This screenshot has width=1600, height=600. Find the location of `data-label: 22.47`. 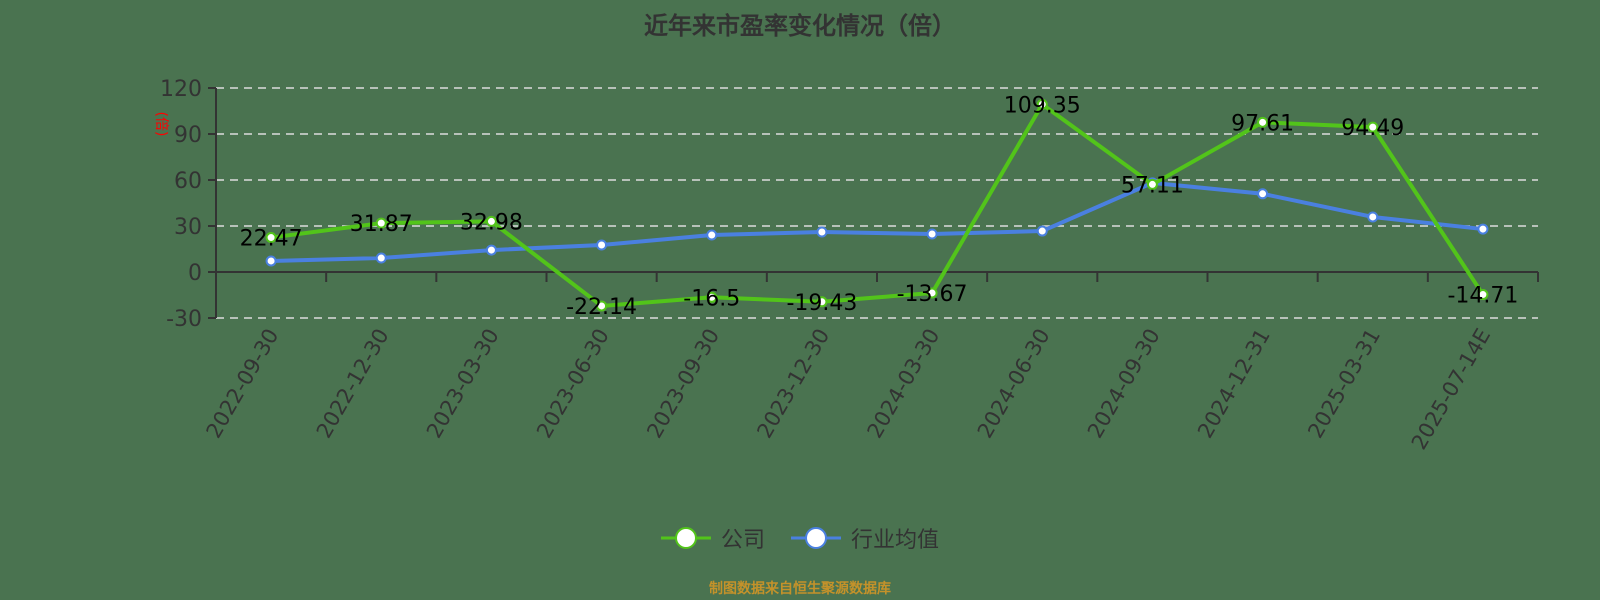

data-label: 22.47 is located at coordinates (271, 239).